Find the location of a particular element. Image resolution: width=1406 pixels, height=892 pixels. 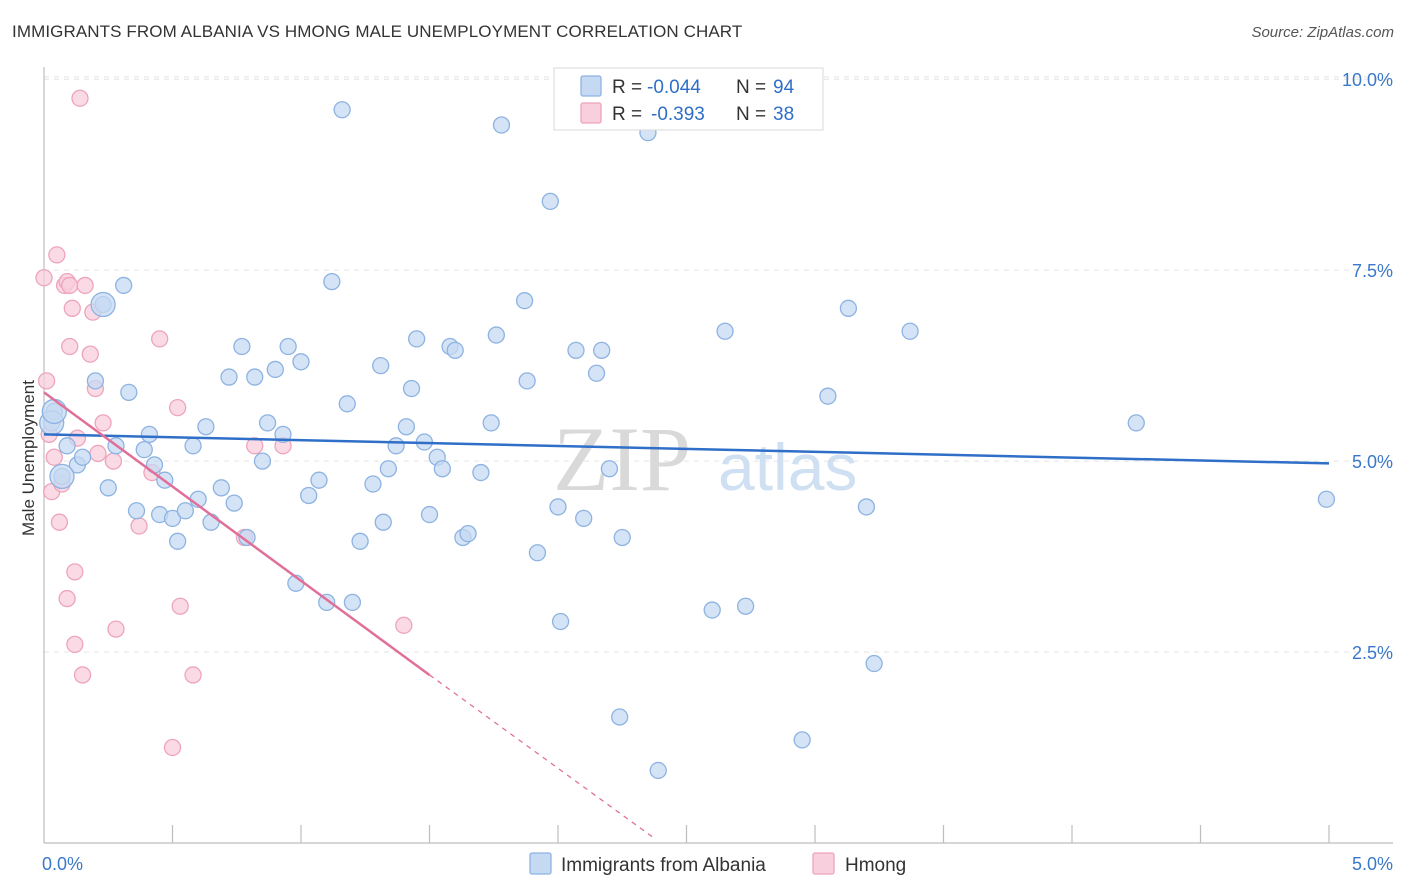

series-legend-label-albania: Immigrants from Albania is located at coordinates (663, 865).